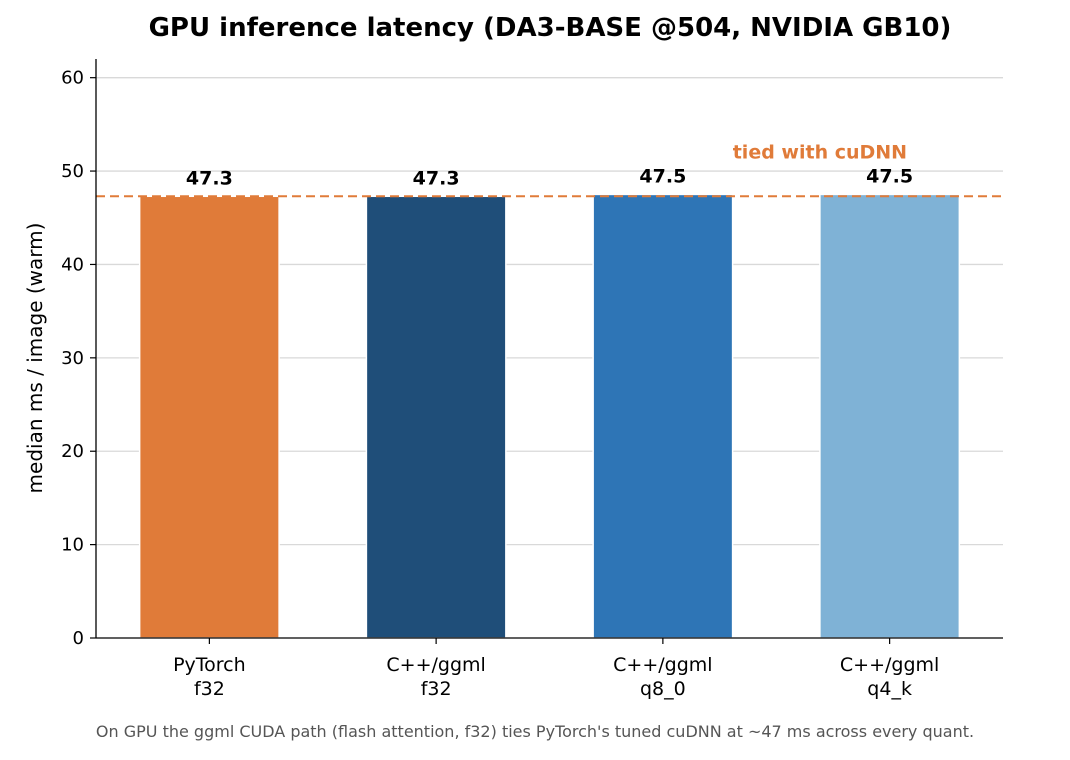 This screenshot has width=1070, height=760. Describe the element at coordinates (820, 152) in the screenshot. I see `reference-annotation: tied with cuDNN` at that location.